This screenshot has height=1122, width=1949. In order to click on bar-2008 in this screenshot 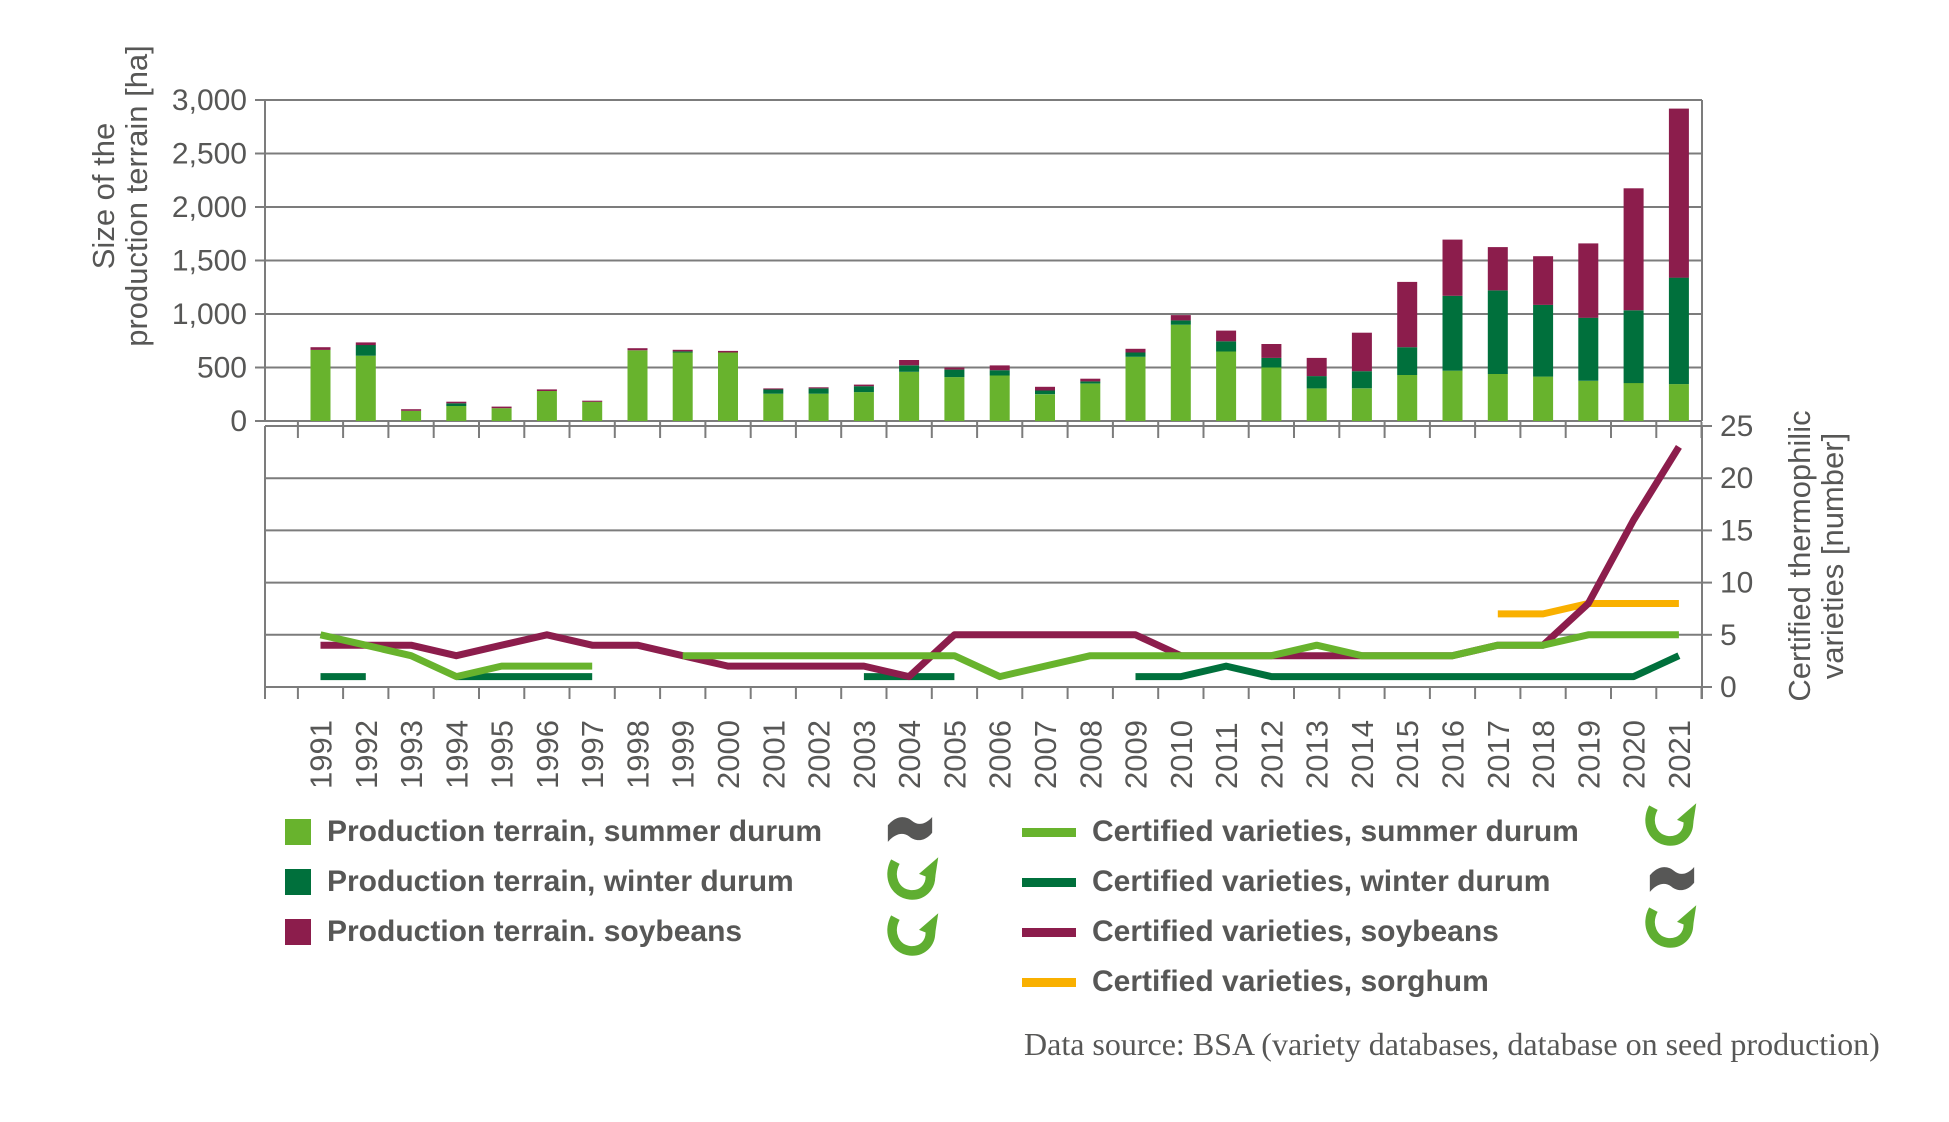, I will do `click(1090, 400)`.